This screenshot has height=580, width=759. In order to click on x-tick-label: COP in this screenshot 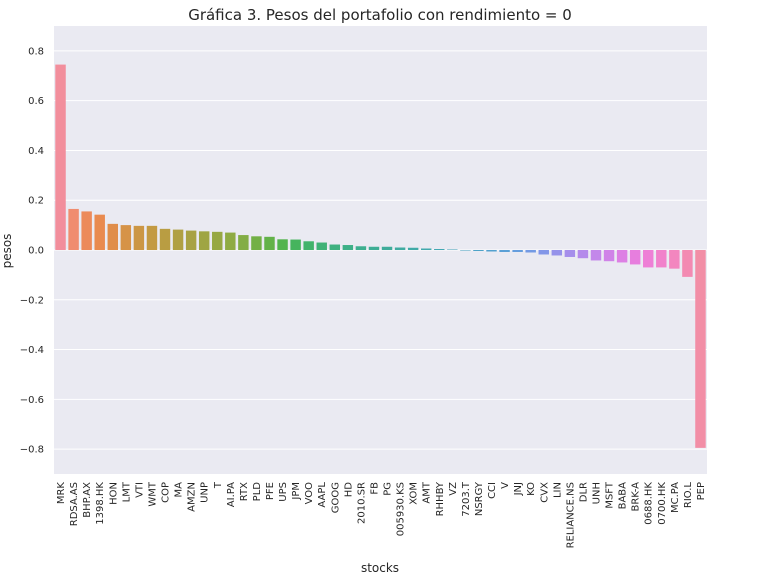, I will do `click(166, 492)`.